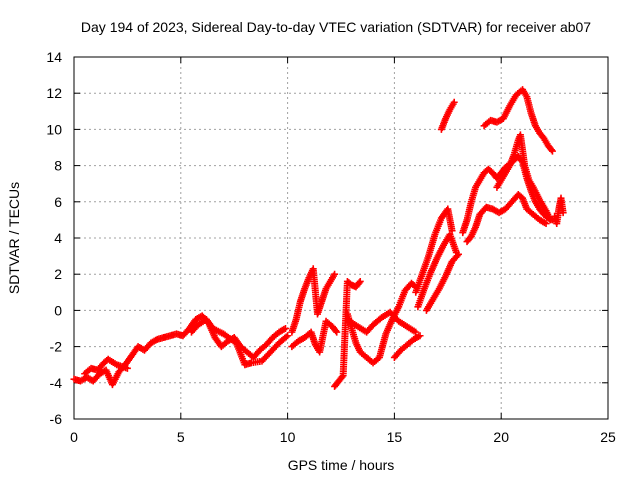 The image size is (640, 480). Describe the element at coordinates (58, 202) in the screenshot. I see `y-tick-label: 6` at that location.